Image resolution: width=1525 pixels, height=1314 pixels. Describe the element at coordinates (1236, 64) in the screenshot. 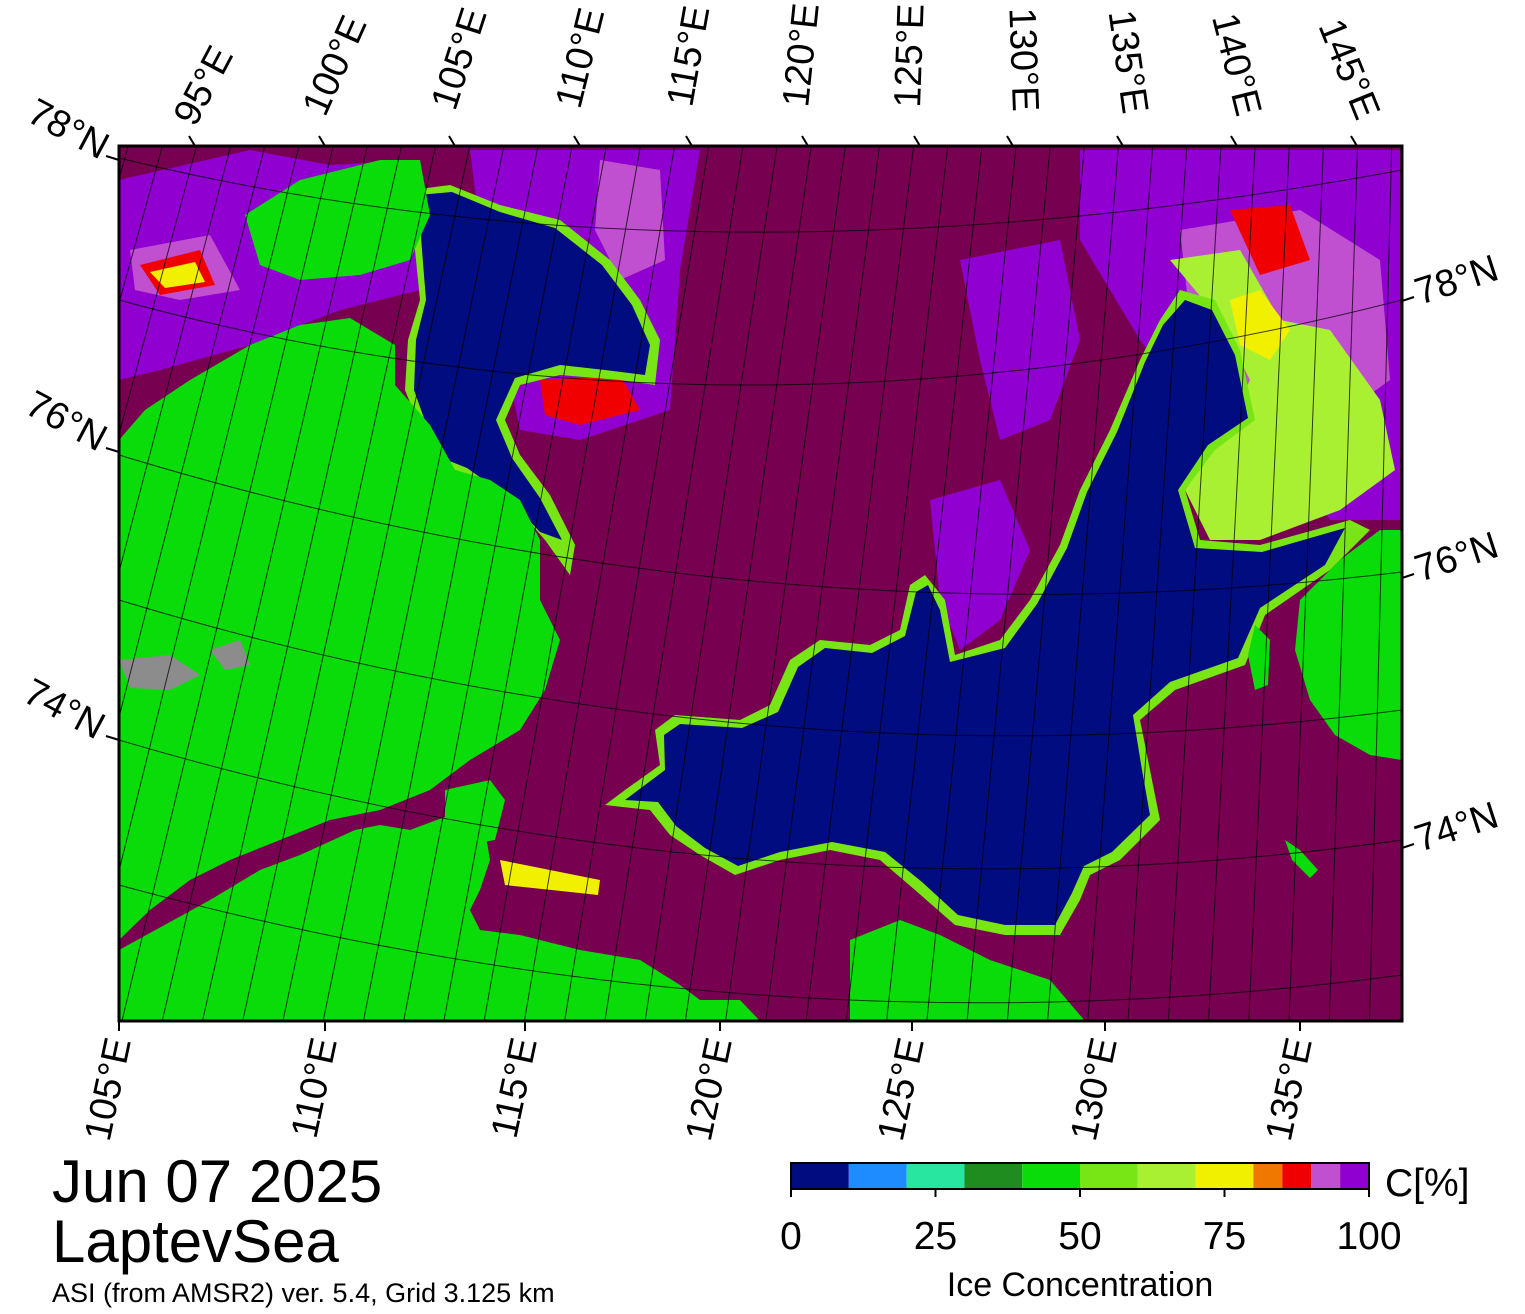

I see `top-lon-label: 140°E` at that location.